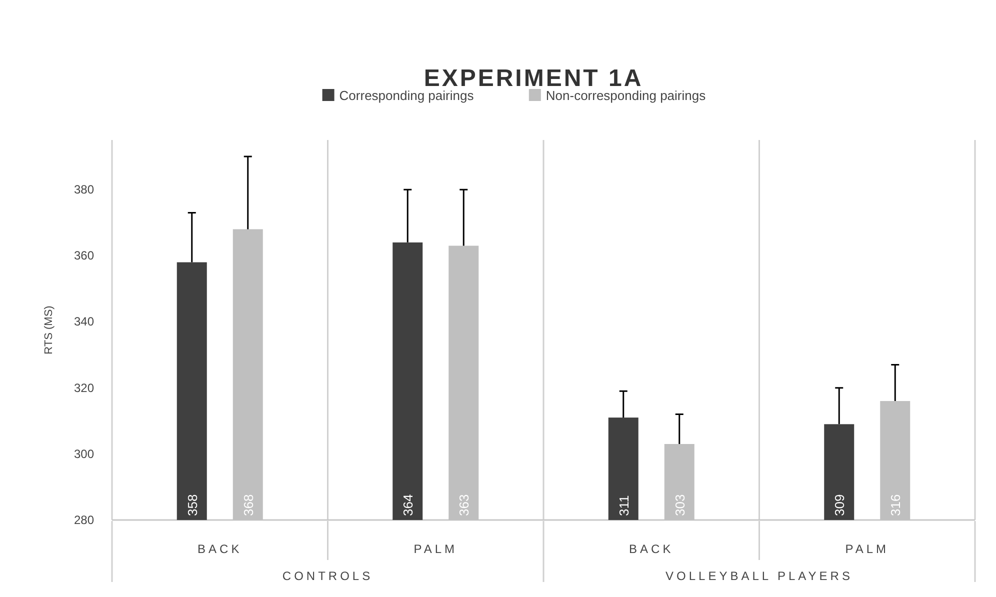 The height and width of the screenshot is (597, 996). I want to click on data-label: 303, so click(680, 505).